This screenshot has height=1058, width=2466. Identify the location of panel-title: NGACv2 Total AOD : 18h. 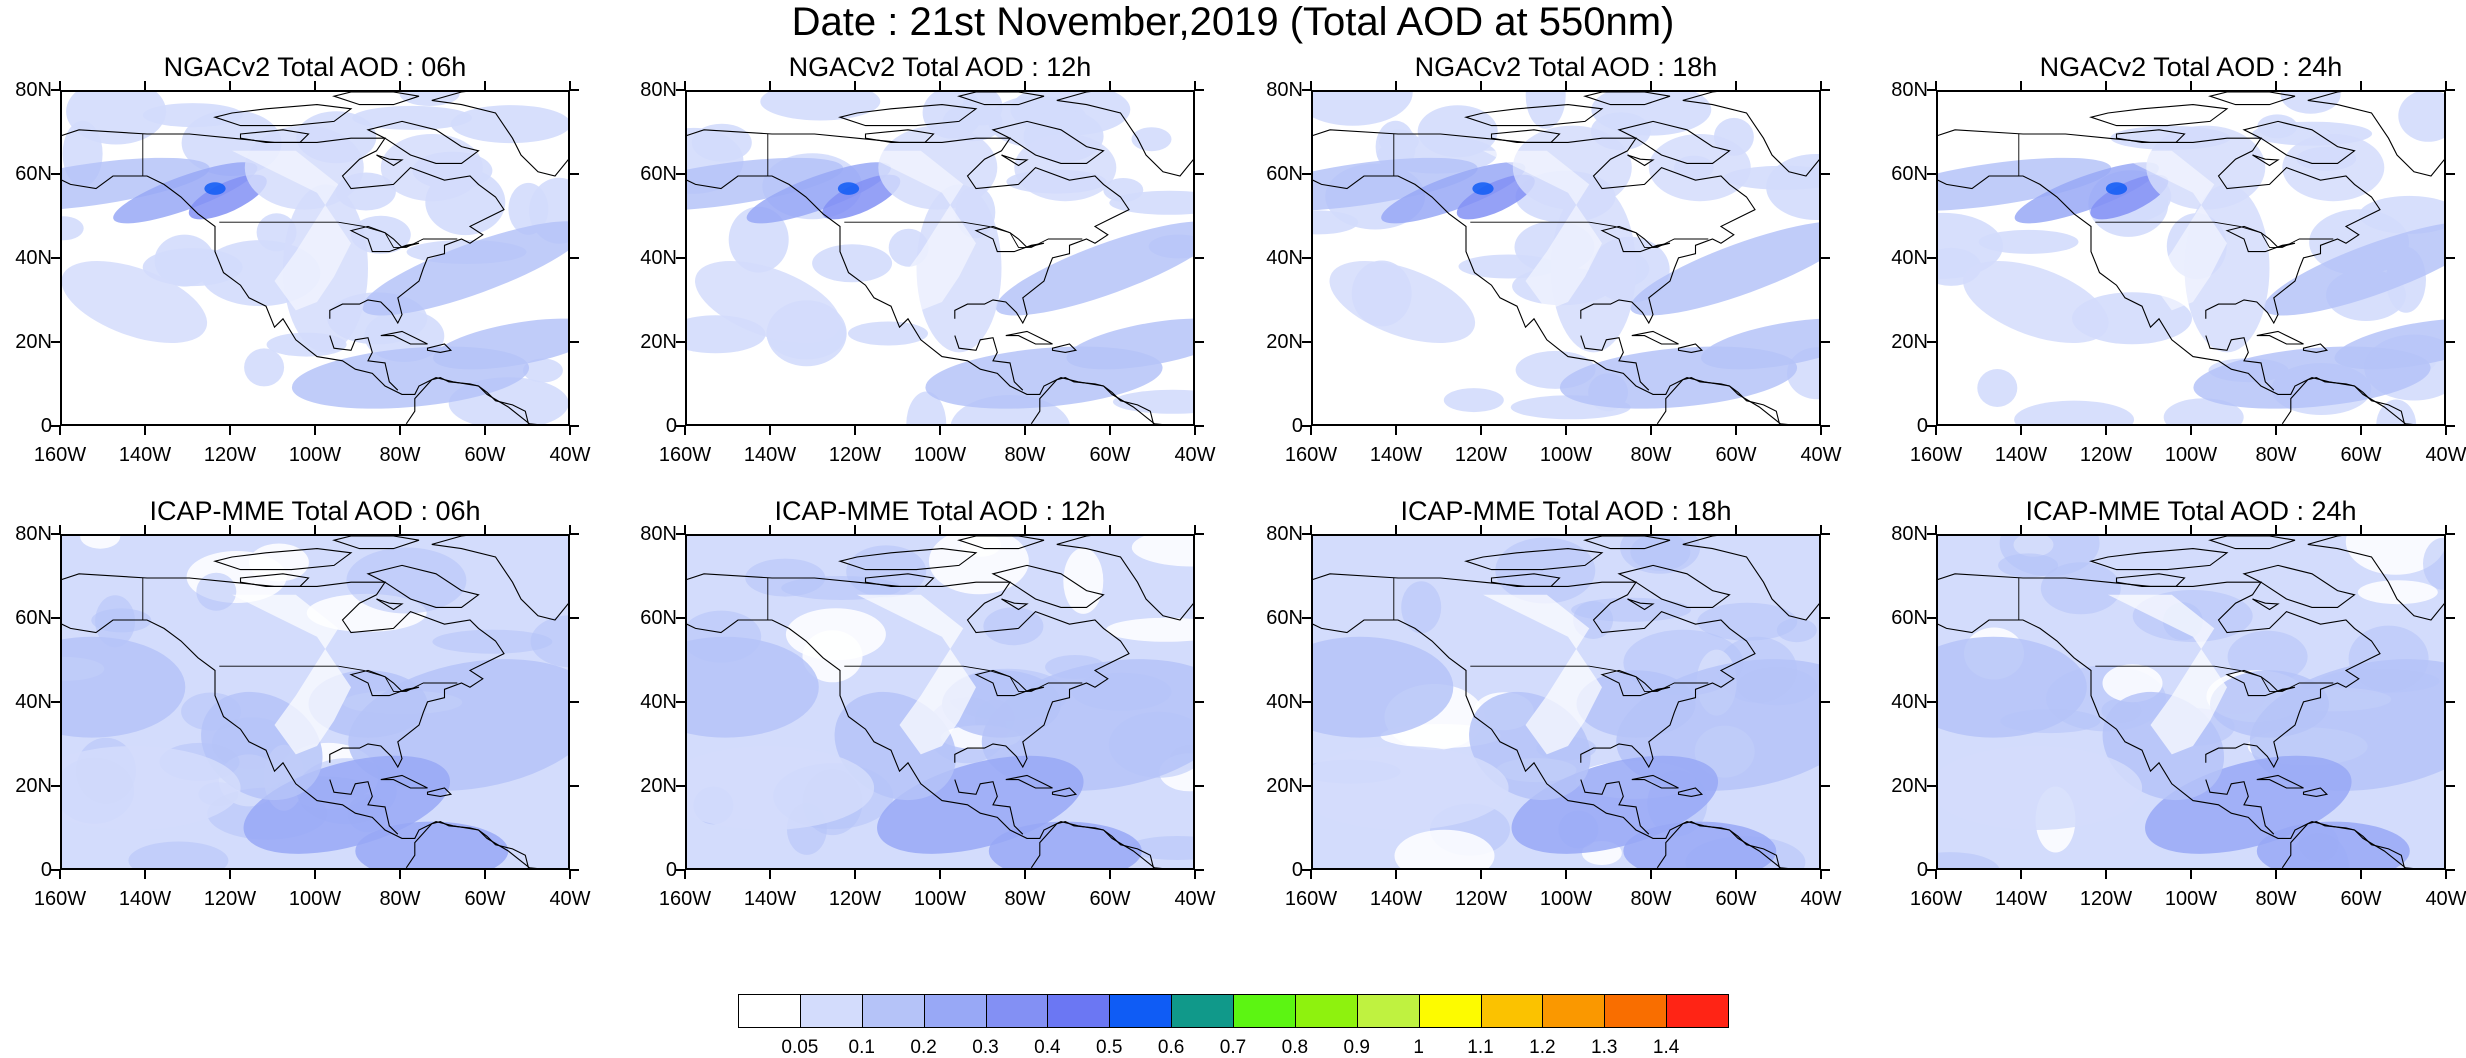
(1566, 67).